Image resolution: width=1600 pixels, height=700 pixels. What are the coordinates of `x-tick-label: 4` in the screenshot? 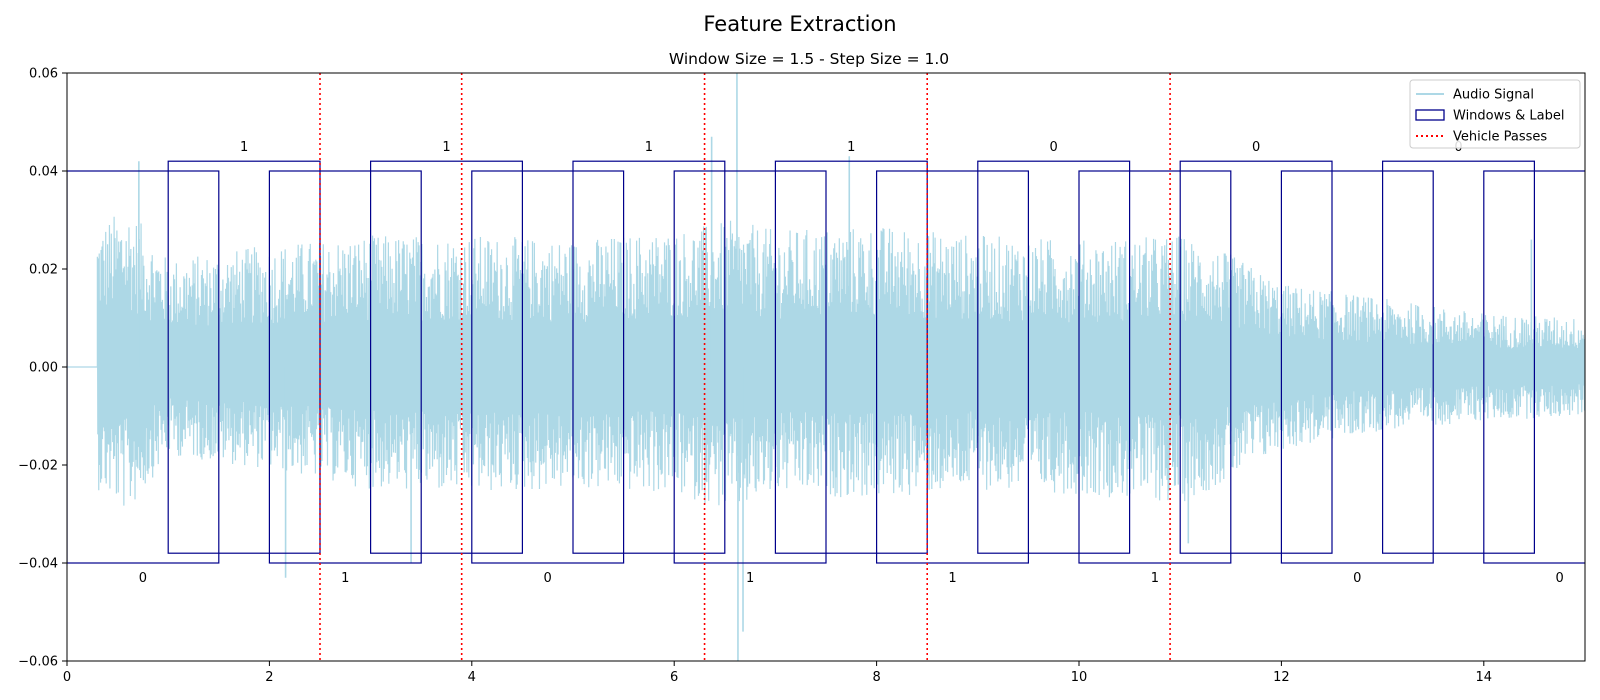 It's located at (472, 677).